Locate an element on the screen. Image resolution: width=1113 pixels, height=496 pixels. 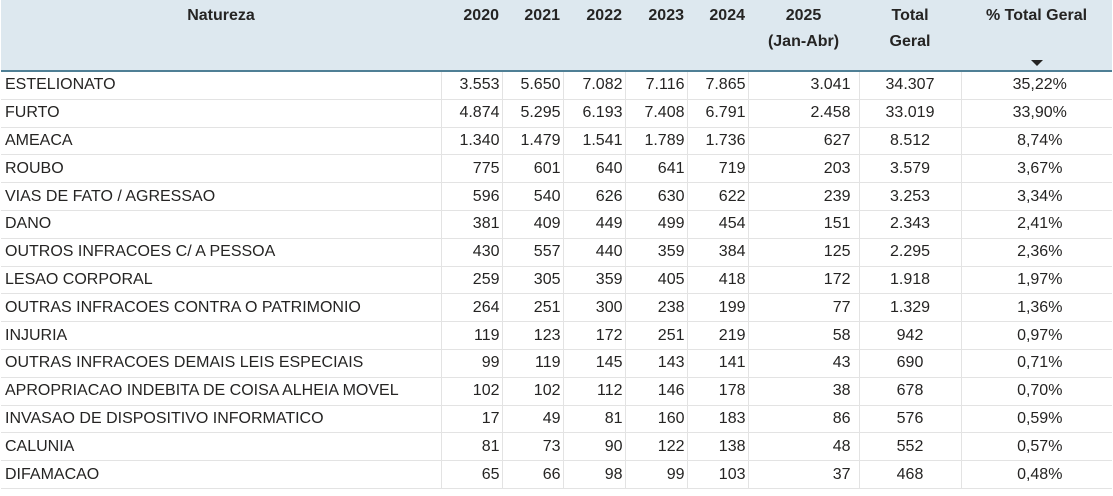
cell-natureza: INJURIA is located at coordinates (221, 335).